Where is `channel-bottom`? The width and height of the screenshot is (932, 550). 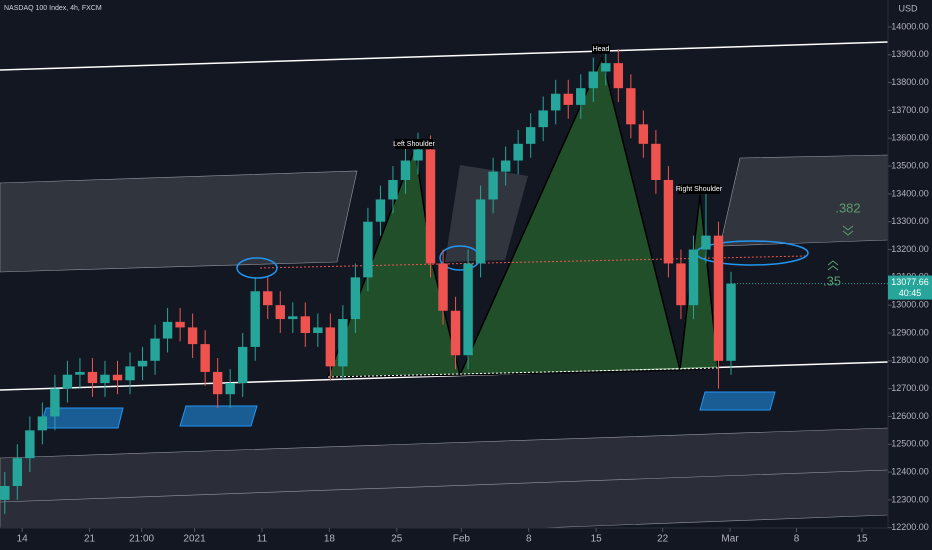 channel-bottom is located at coordinates (444, 376).